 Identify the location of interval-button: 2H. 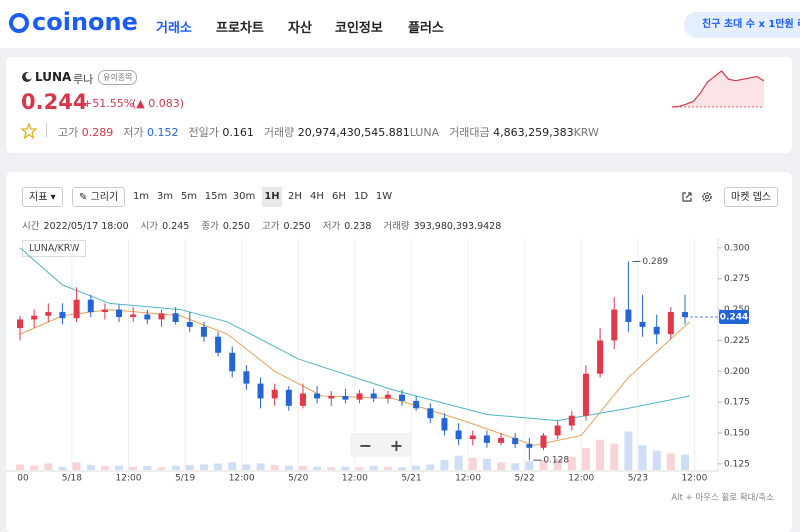
(295, 196).